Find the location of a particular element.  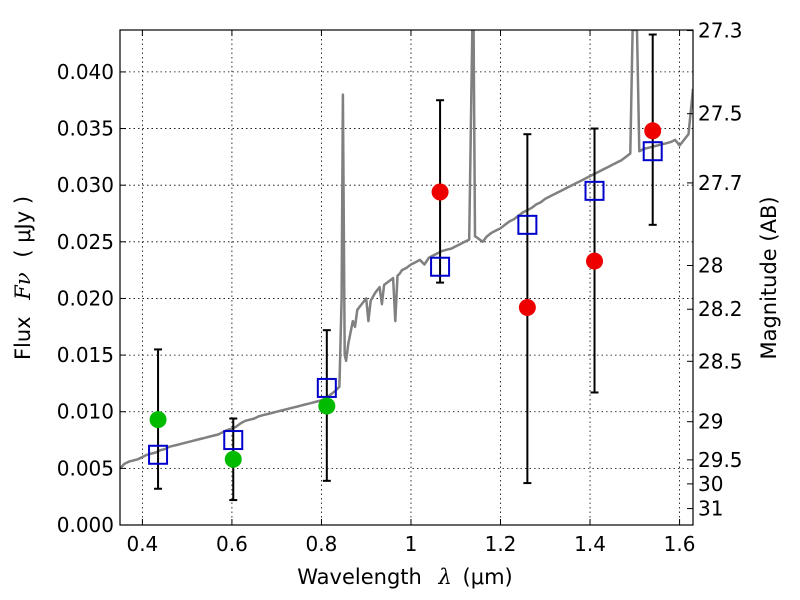

y2-axis-label: Magnitude (AB) is located at coordinates (769, 277).